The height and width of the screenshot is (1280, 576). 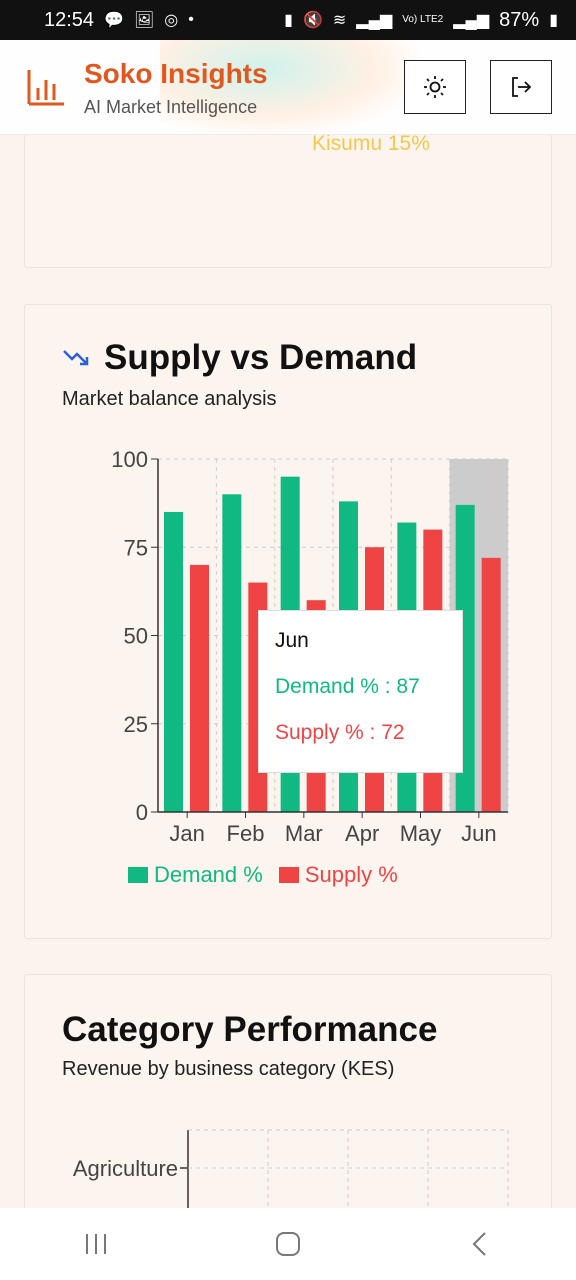 What do you see at coordinates (228, 1069) in the screenshot?
I see `category-performance-subtitle: Revenue by business category (KES)` at bounding box center [228, 1069].